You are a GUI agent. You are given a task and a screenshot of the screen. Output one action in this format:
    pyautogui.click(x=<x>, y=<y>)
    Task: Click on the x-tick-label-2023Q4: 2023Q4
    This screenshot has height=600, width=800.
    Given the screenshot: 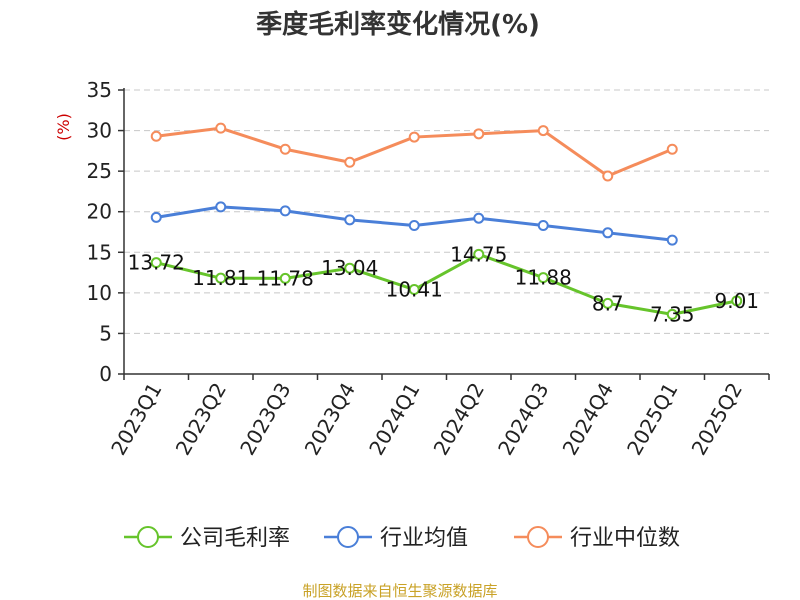 What is the action you would take?
    pyautogui.click(x=330, y=419)
    